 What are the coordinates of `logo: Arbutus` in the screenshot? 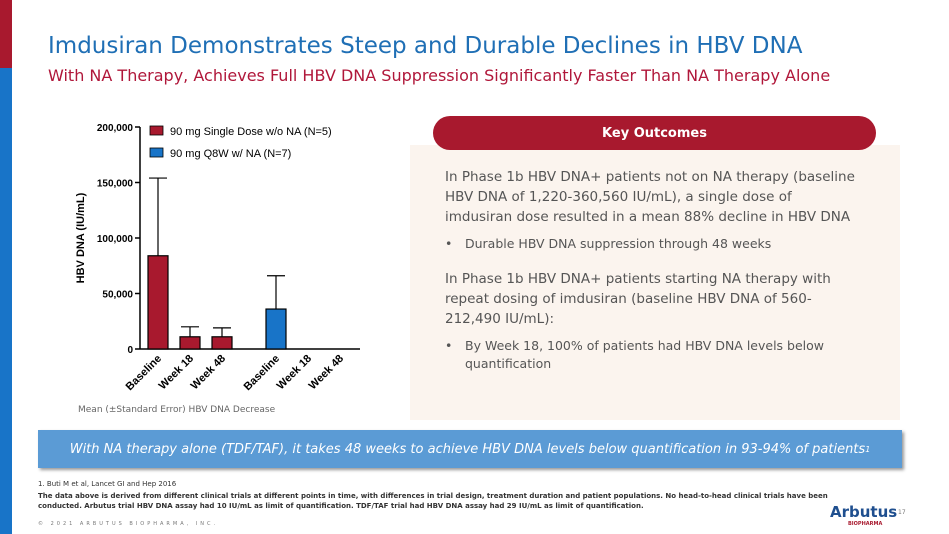 It's located at (864, 512).